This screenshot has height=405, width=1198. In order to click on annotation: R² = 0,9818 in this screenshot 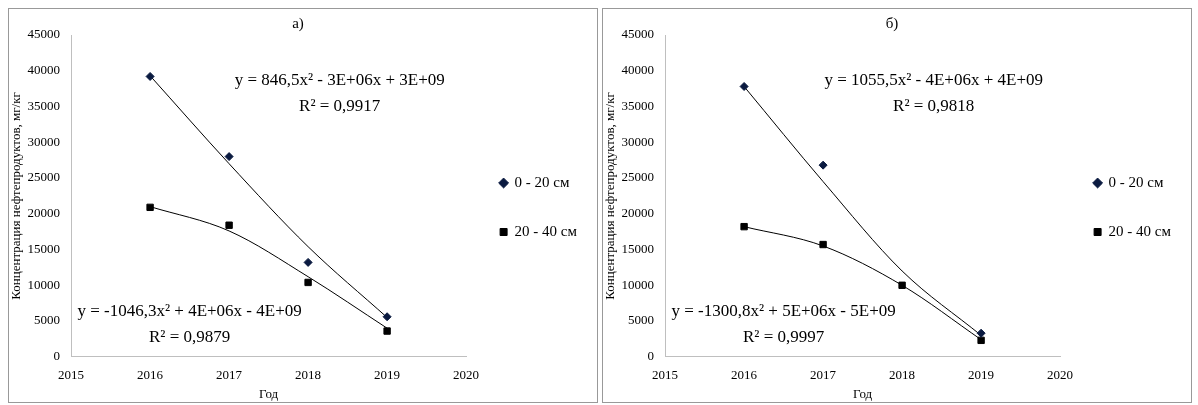, I will do `click(934, 105)`.